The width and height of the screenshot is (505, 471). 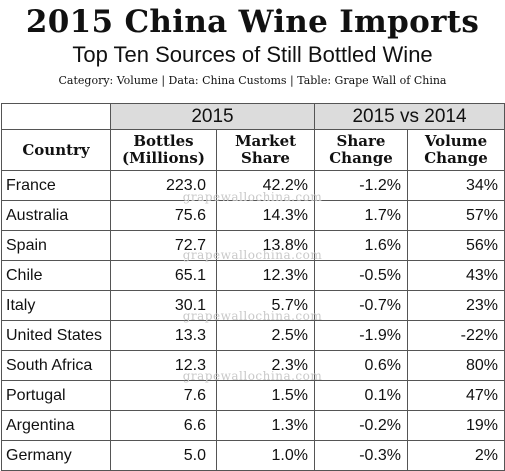 What do you see at coordinates (361, 150) in the screenshot?
I see `share-change-column-header: Share Change` at bounding box center [361, 150].